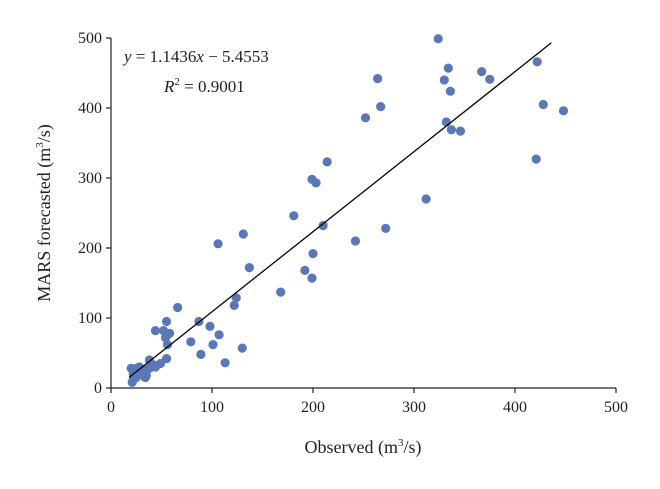  Describe the element at coordinates (616, 407) in the screenshot. I see `x-tick-label: 500` at that location.